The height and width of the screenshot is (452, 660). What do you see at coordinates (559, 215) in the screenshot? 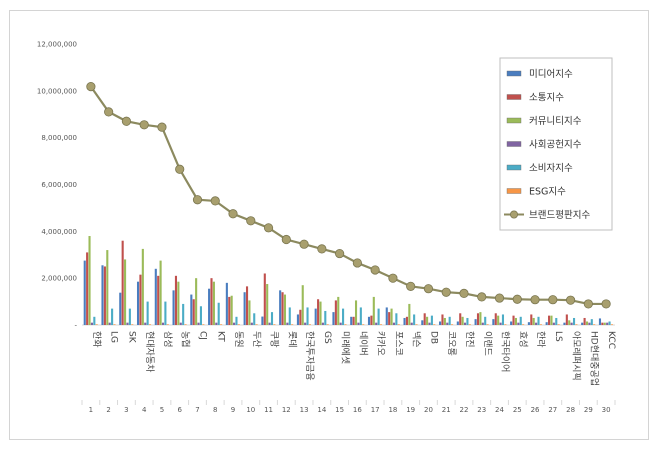
I see `legend-label: 브랜드평판지수` at bounding box center [559, 215].